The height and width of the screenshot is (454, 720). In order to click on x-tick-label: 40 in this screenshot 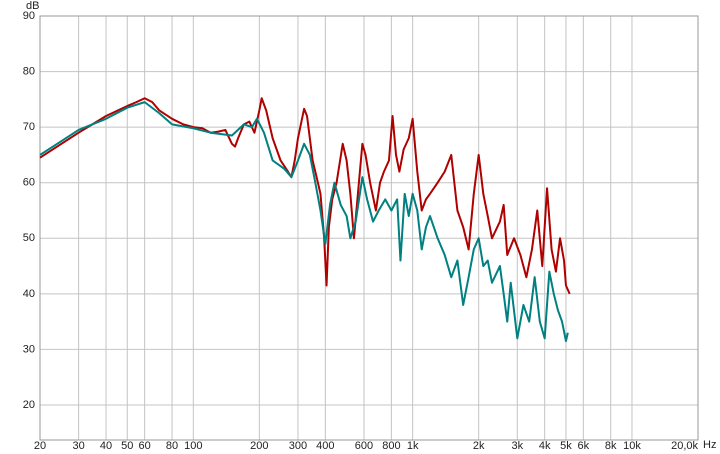, I will do `click(106, 446)`.